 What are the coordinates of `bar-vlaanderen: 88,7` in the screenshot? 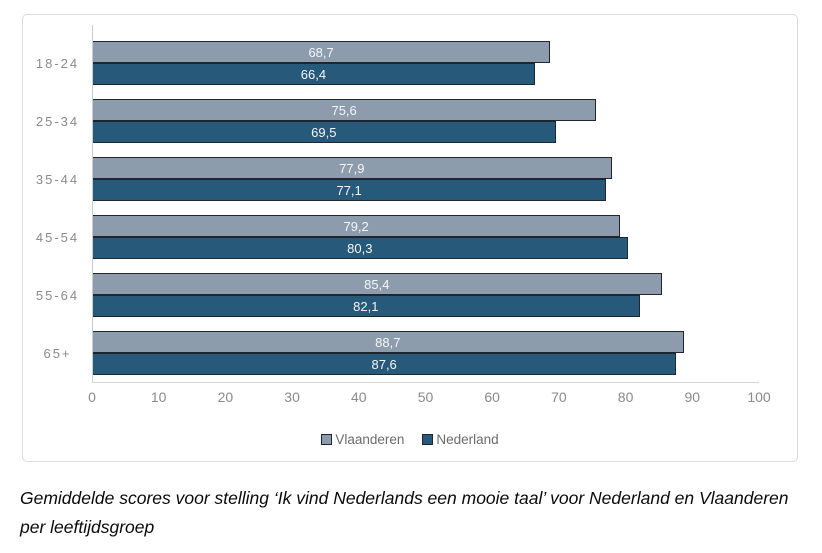 It's located at (388, 342).